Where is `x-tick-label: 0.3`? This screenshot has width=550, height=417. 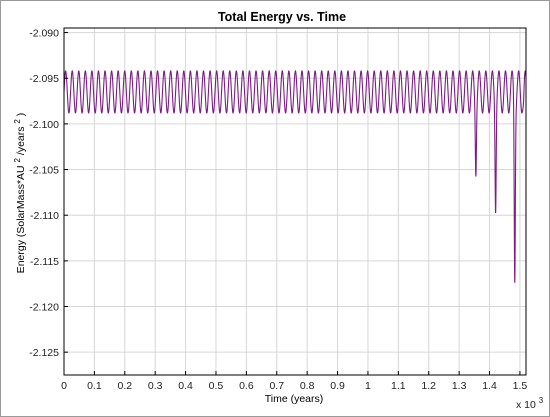
x-tick-label: 0.3 is located at coordinates (155, 386).